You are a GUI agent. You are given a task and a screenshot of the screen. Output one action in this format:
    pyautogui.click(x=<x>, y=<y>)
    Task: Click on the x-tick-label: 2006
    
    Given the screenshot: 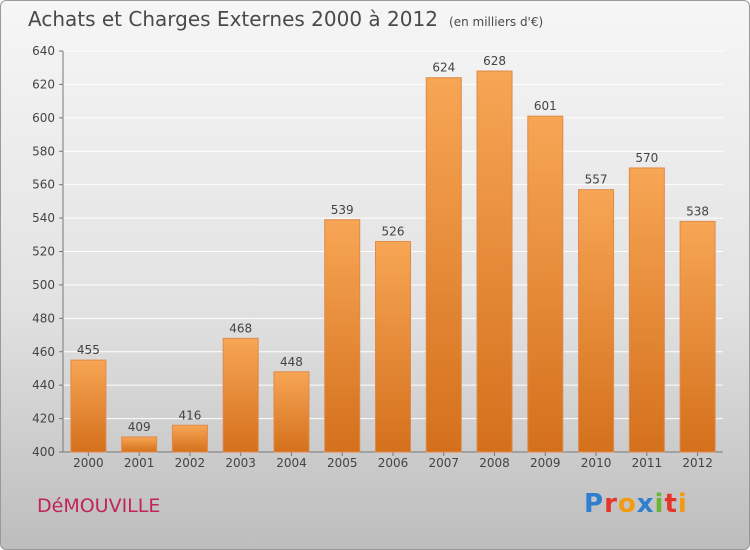 What is the action you would take?
    pyautogui.click(x=393, y=463)
    